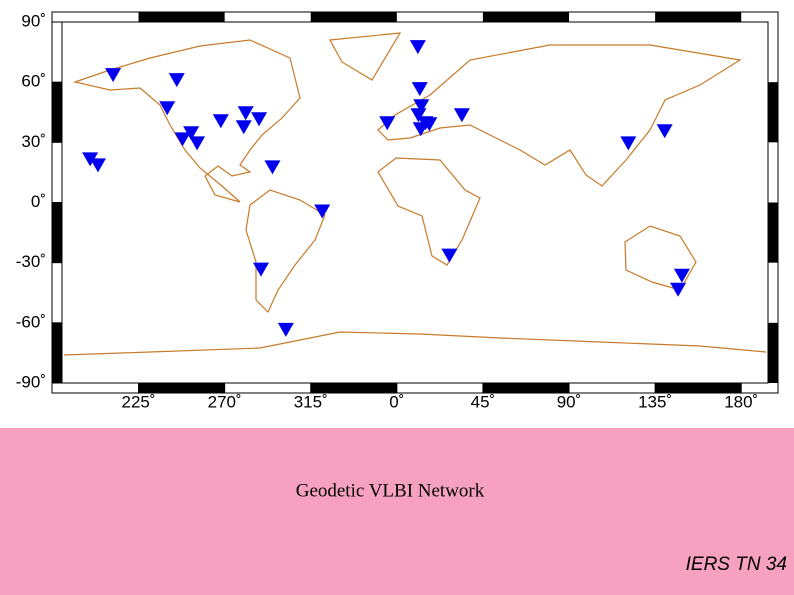  Describe the element at coordinates (225, 401) in the screenshot. I see `x-tick-label: 270˚` at that location.